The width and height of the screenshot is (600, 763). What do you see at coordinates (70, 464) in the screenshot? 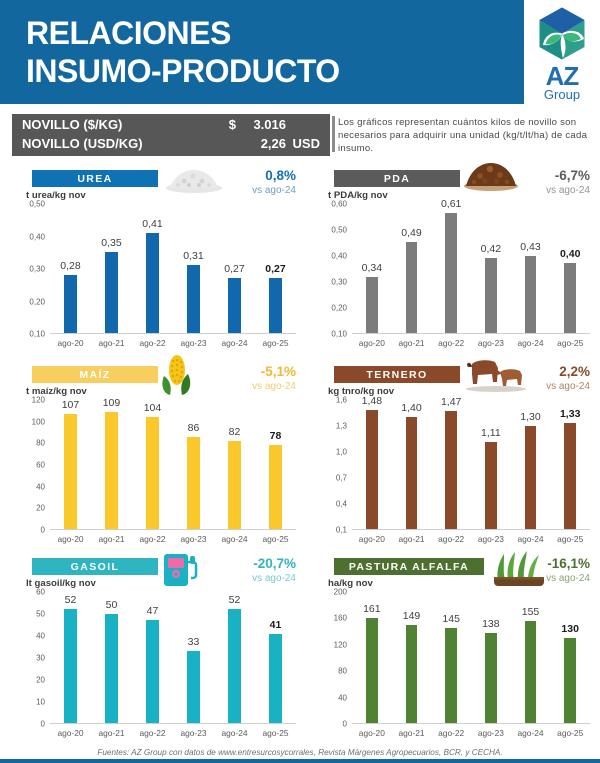
I see `bar: 107` at bounding box center [70, 464].